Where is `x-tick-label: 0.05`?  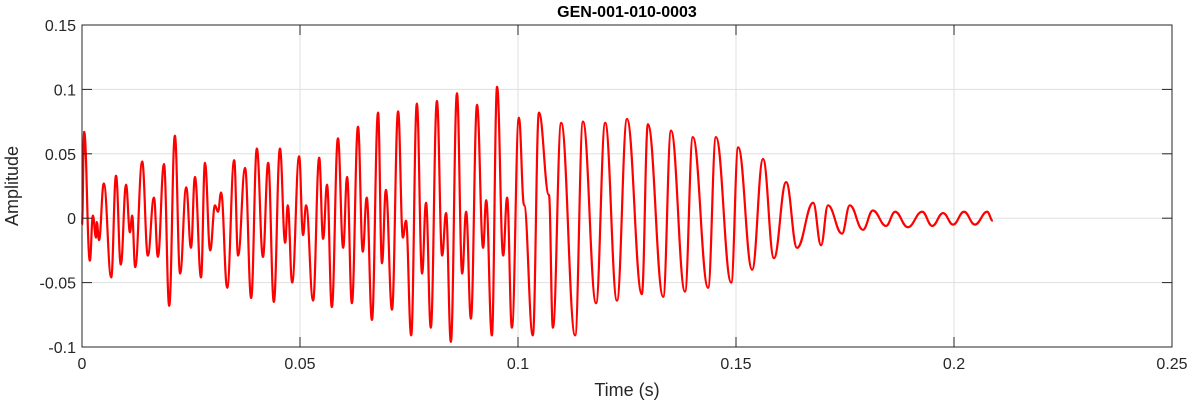
x-tick-label: 0.05 is located at coordinates (299, 364).